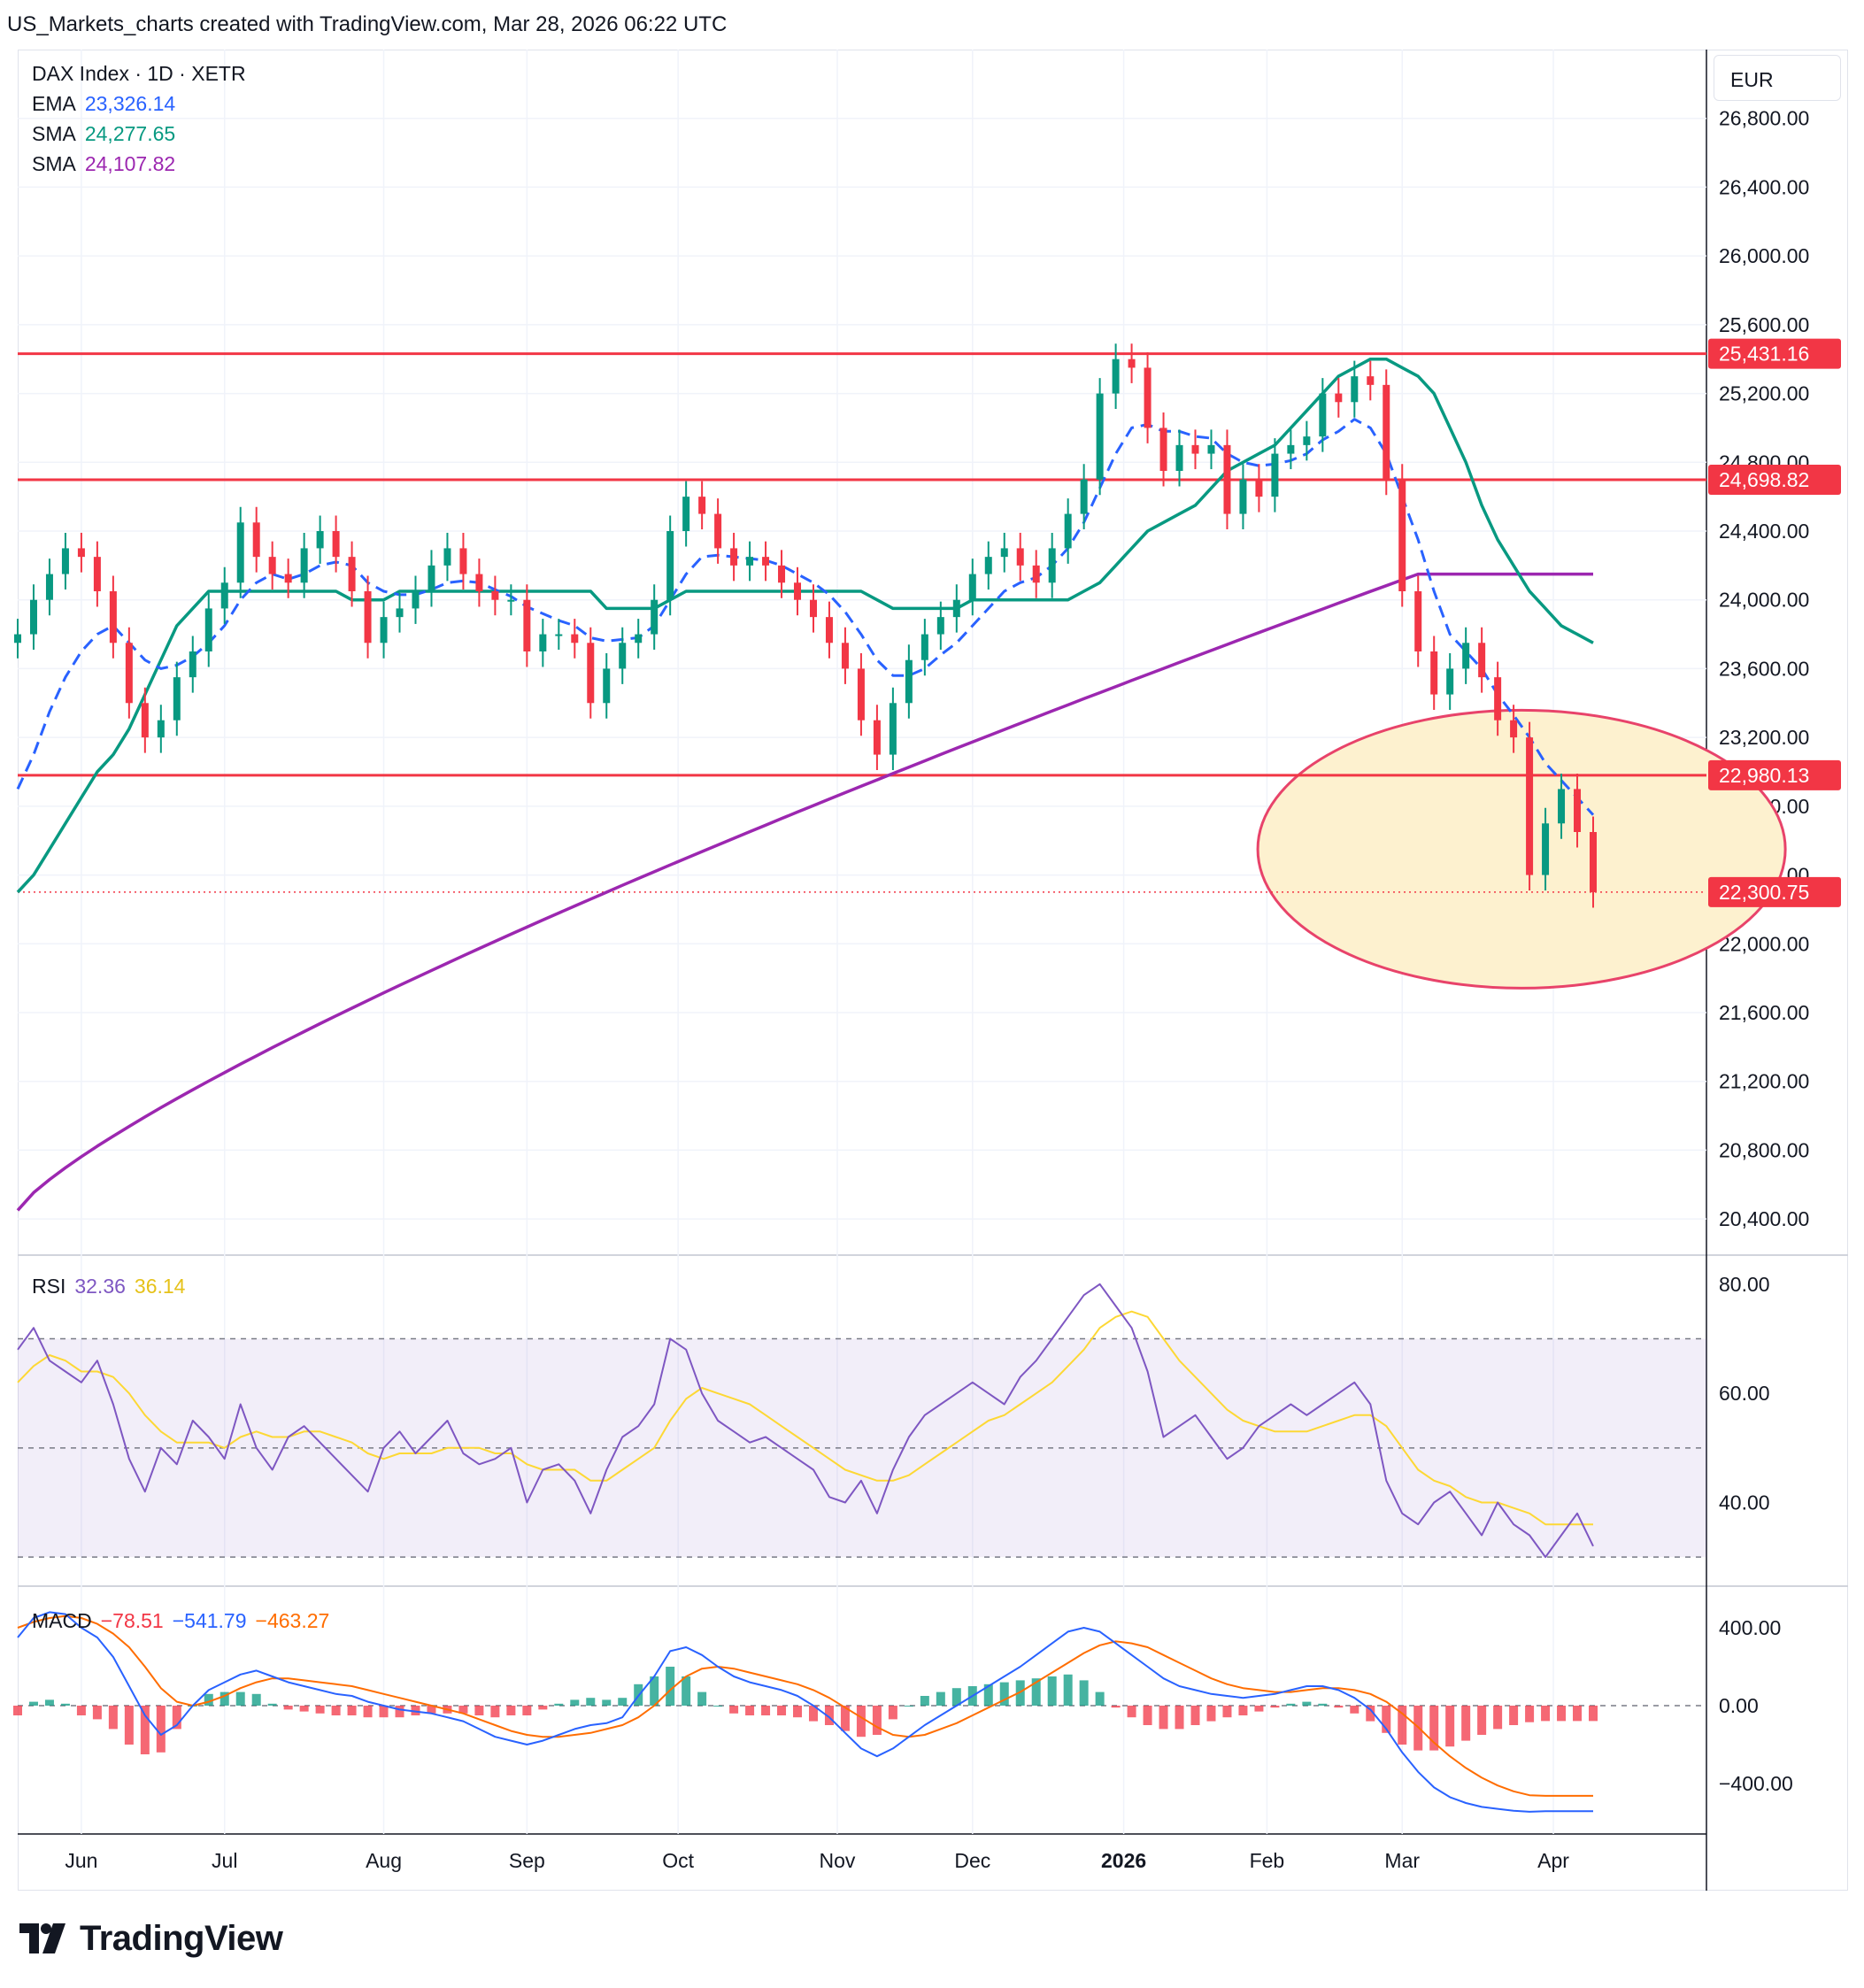 The width and height of the screenshot is (1864, 1988). I want to click on price-tick-label: 26,400.00, so click(1764, 186).